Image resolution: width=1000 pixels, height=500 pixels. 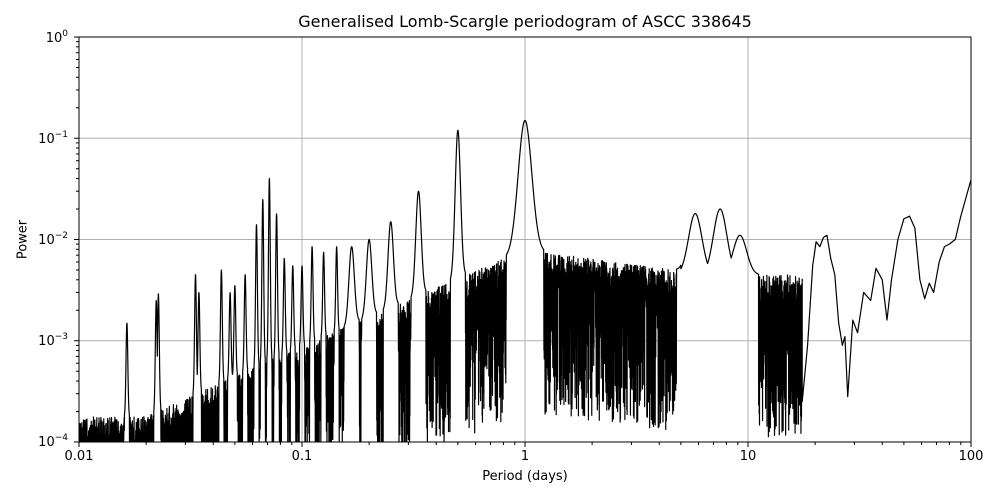 What do you see at coordinates (525, 476) in the screenshot?
I see `x-axis-label: Period (days)` at bounding box center [525, 476].